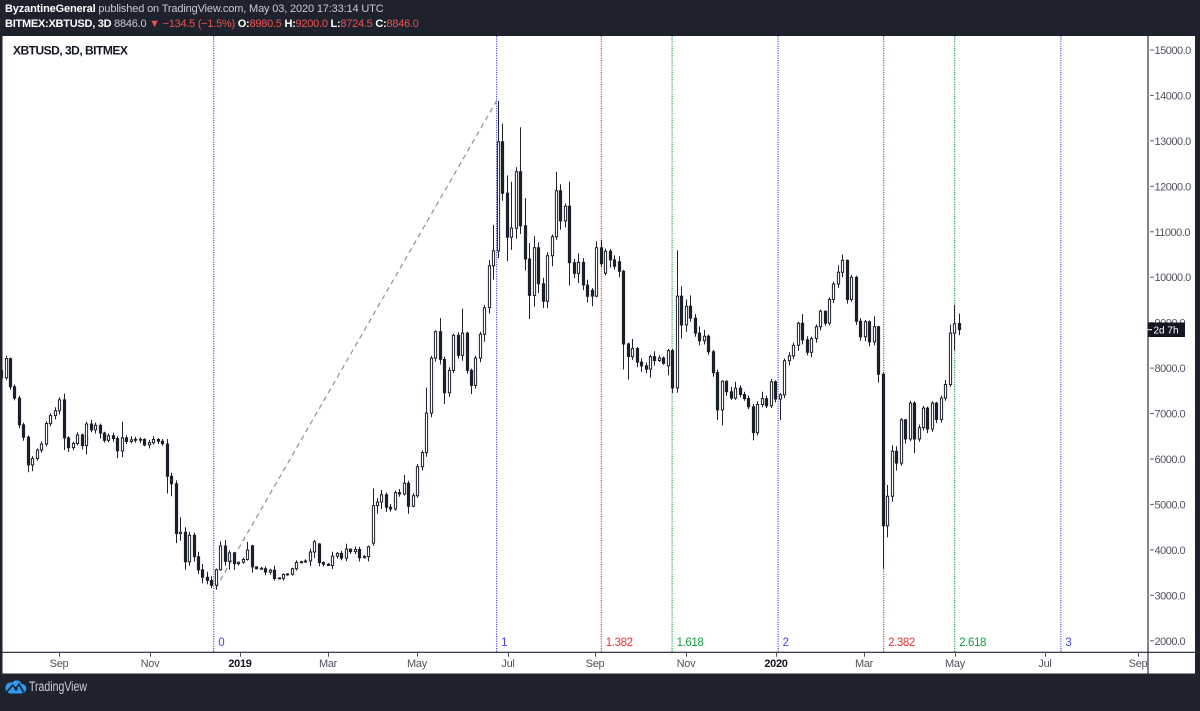 The width and height of the screenshot is (1200, 711). I want to click on svg-text: 0, so click(221, 643).